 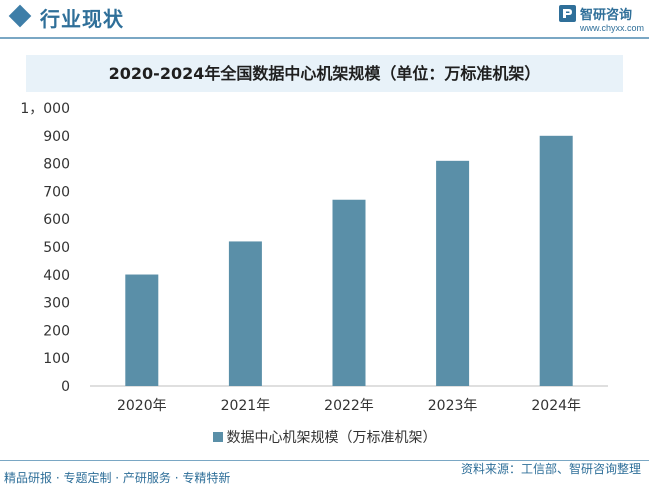 I want to click on y-tick-label: 1，000, so click(x=45, y=109).